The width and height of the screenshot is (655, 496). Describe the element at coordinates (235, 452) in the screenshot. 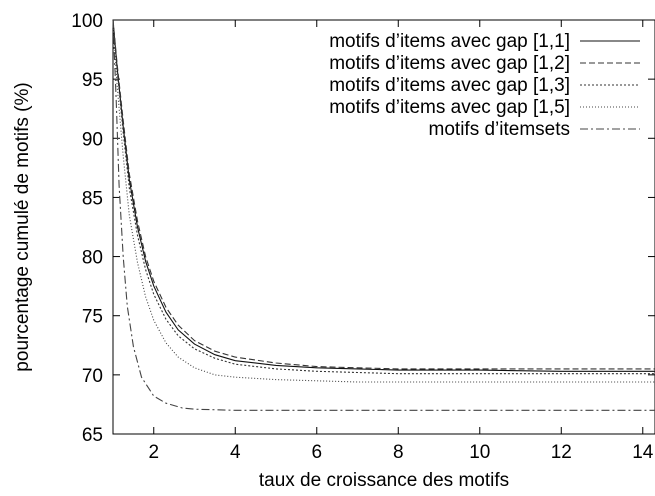

I see `x-tick-label: 4` at that location.